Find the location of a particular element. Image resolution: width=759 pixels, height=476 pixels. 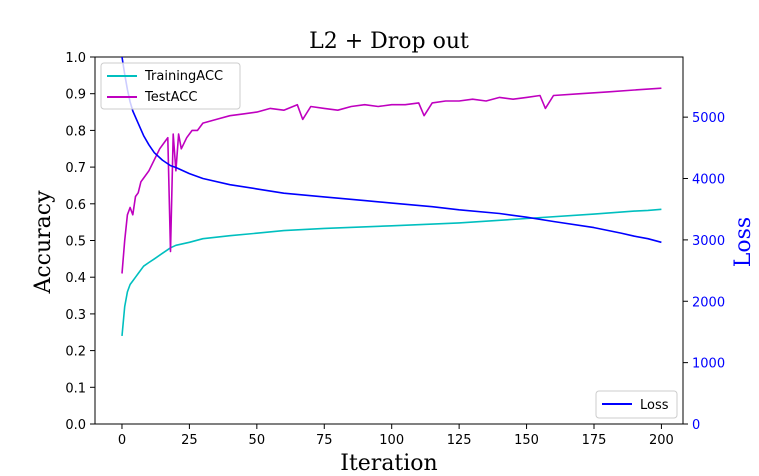

y-right-tick-label-2000: 2000 is located at coordinates (708, 302).